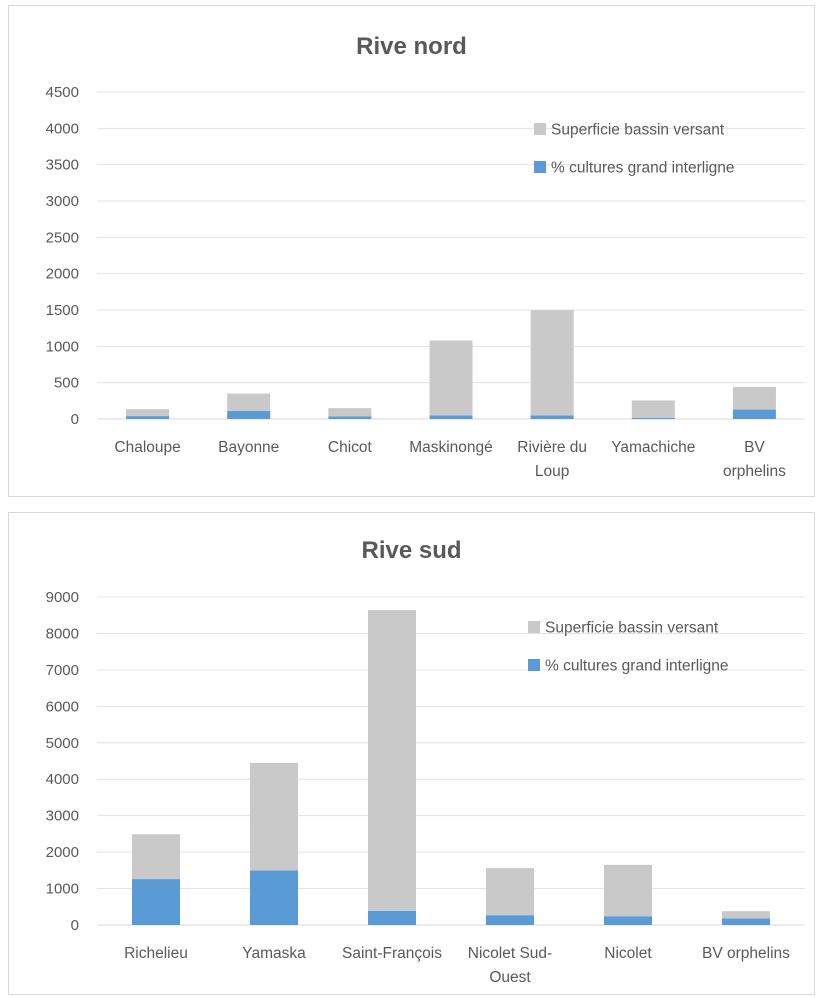  I want to click on y-tick-label: 7000, so click(62, 670).